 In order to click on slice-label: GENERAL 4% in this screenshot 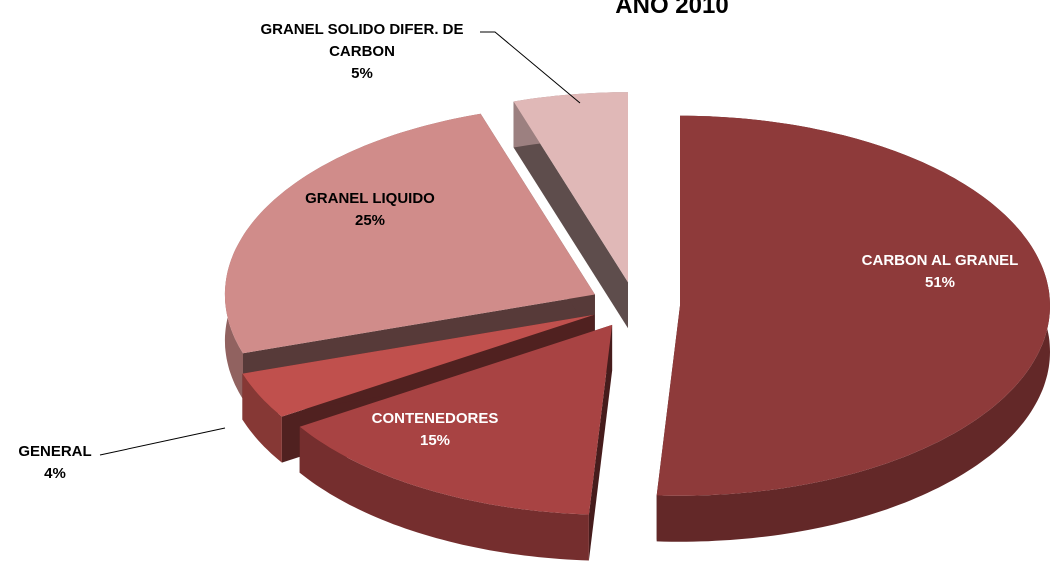, I will do `click(57, 463)`.